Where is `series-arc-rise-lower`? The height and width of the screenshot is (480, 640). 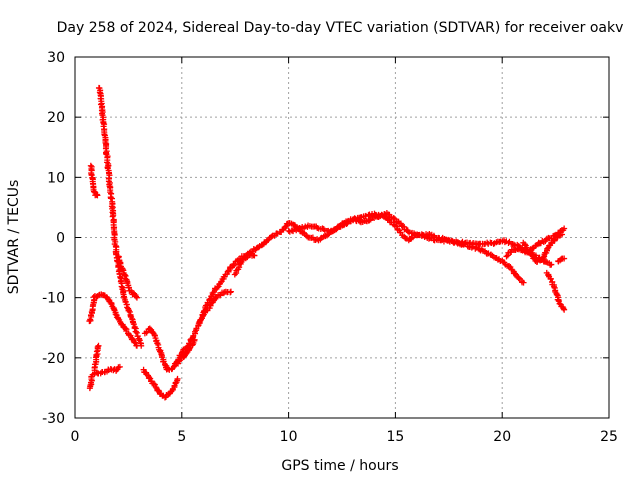 series-arc-rise-lower is located at coordinates (215, 307).